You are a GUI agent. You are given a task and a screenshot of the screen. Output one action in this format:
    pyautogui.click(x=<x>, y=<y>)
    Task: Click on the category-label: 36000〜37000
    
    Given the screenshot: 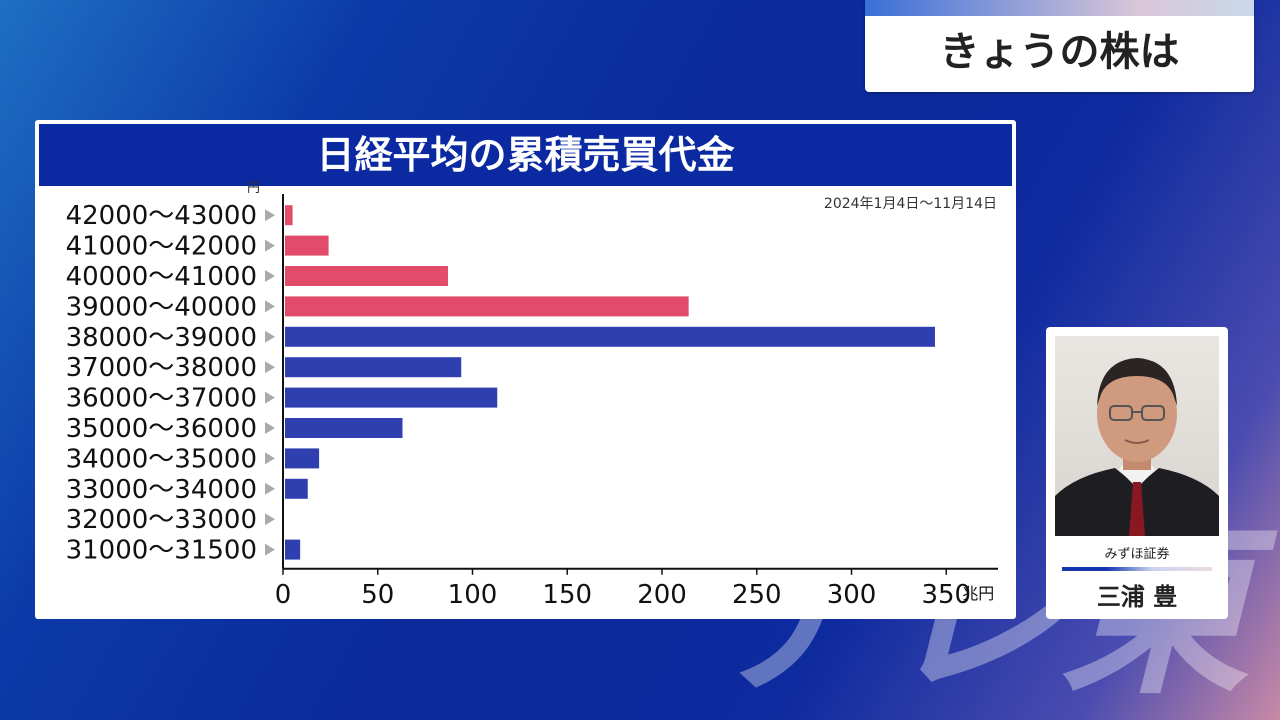 What is the action you would take?
    pyautogui.click(x=161, y=399)
    